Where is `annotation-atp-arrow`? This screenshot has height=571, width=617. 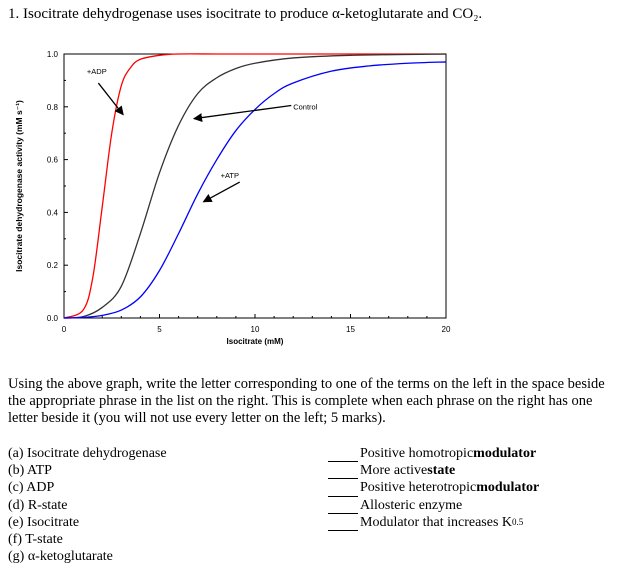 annotation-atp-arrow is located at coordinates (221, 192).